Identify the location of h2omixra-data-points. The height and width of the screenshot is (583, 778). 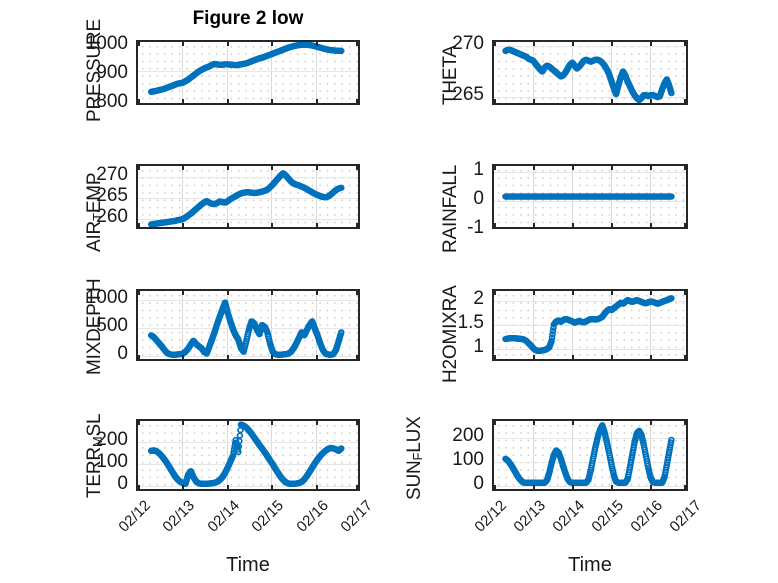
(590, 325).